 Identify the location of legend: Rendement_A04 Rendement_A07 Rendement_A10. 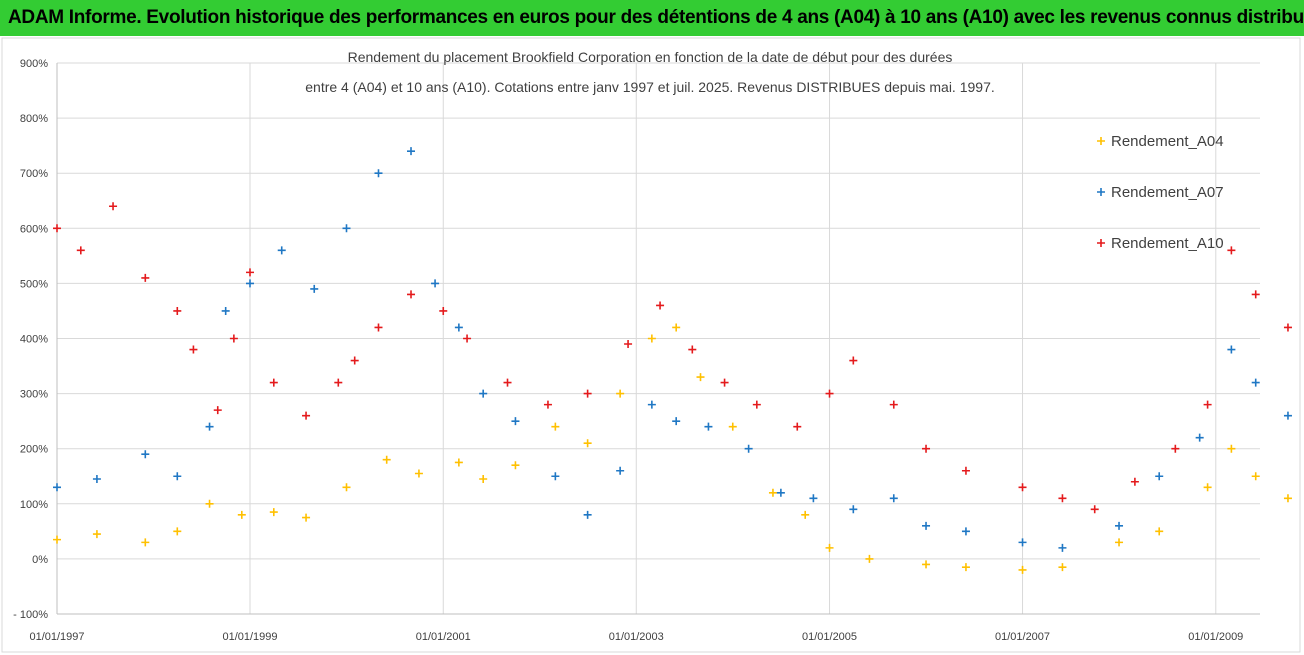
(1160, 192).